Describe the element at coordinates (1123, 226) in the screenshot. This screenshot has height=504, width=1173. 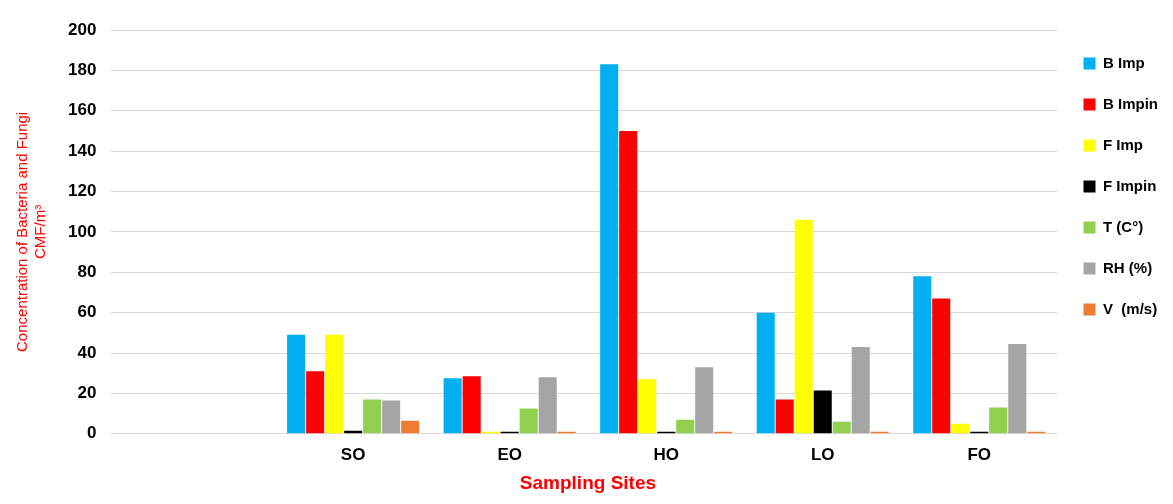
I see `legend-label: T (C°)` at that location.